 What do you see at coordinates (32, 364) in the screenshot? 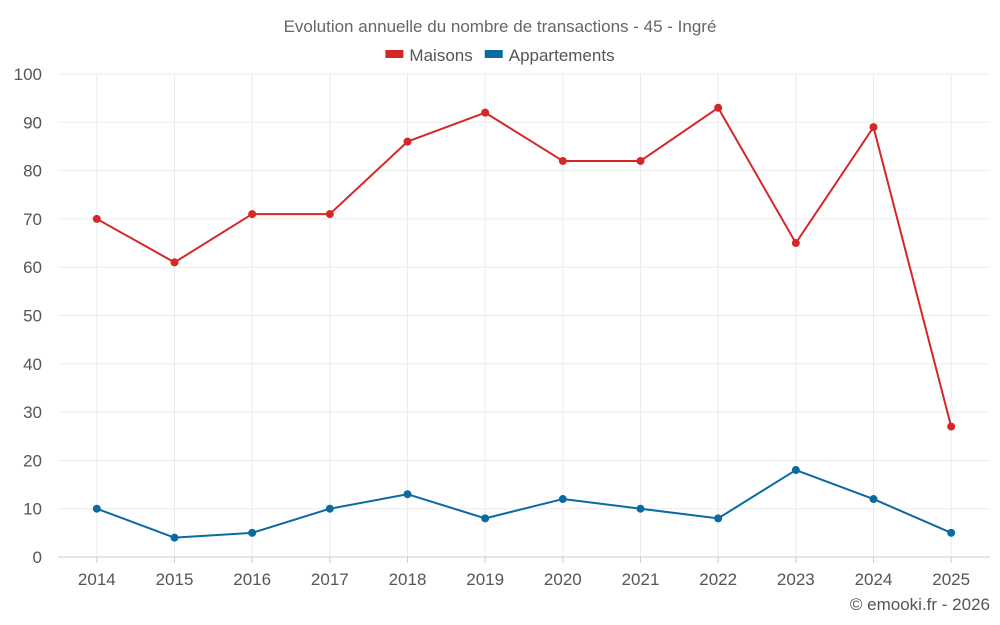
I see `y-tick-label: 40` at bounding box center [32, 364].